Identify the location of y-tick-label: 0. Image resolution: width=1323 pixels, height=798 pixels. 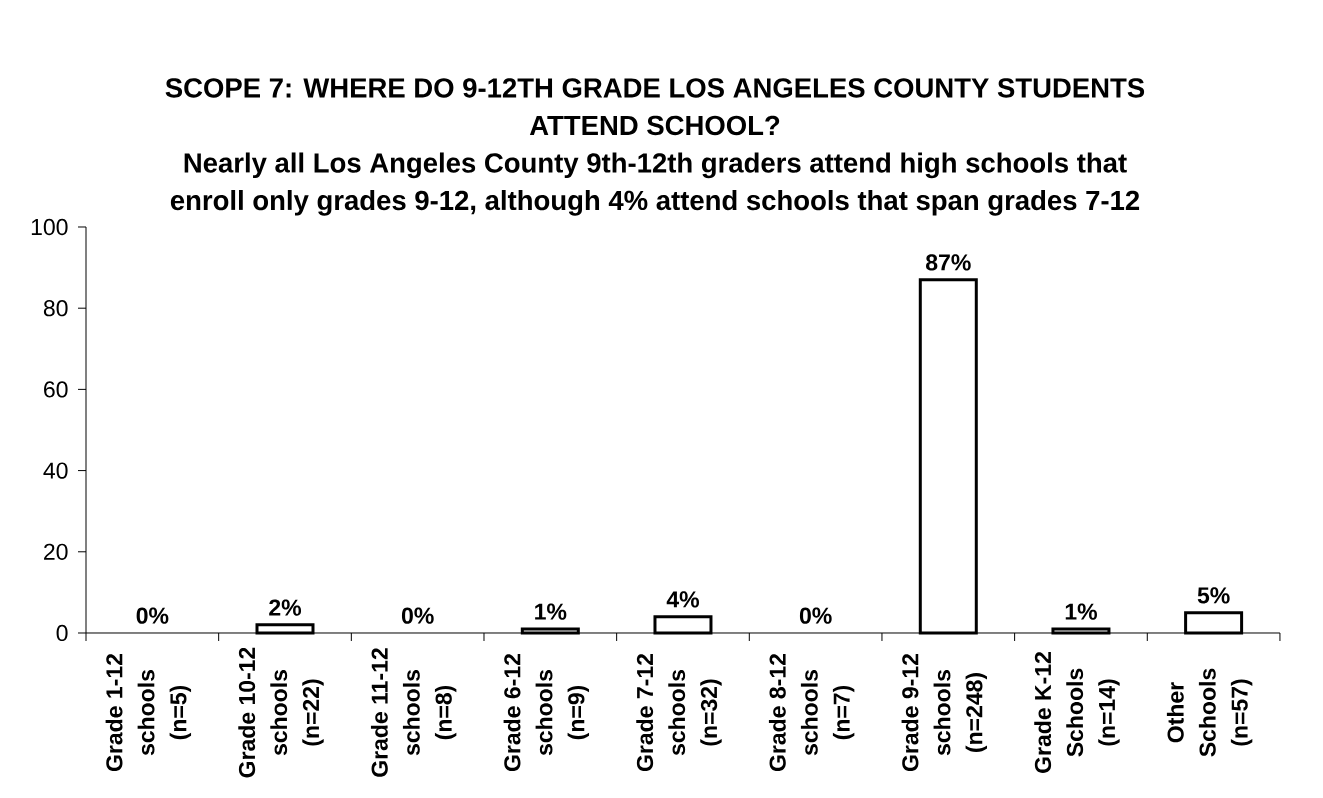
(62, 633).